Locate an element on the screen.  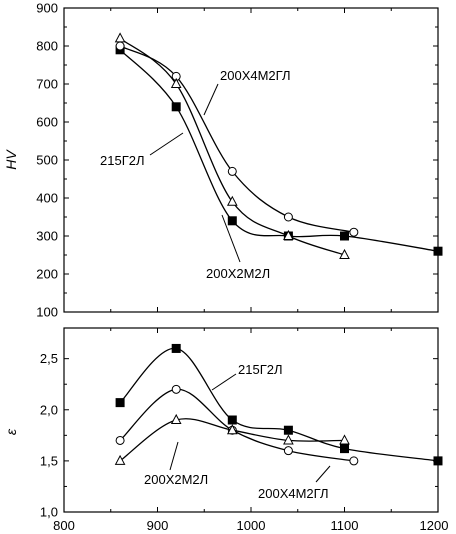
annotations-bottom: 215Г2Л 200Х2М2Л 200Х4М2ГЛ is located at coordinates (237, 431).